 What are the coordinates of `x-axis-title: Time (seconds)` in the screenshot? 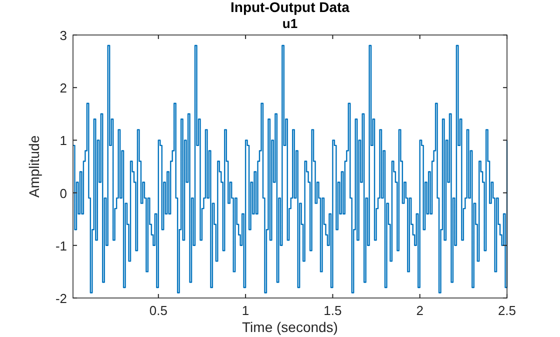 It's located at (290, 327).